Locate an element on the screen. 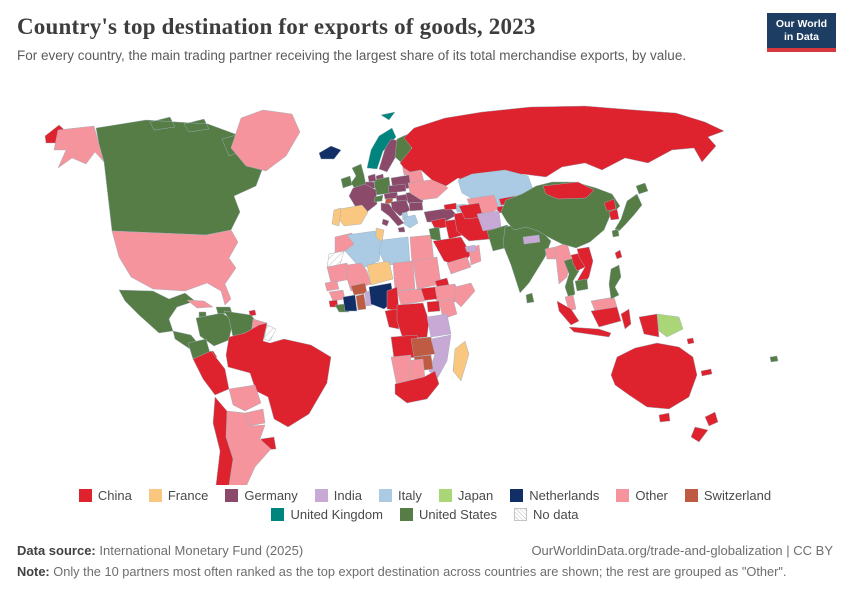  country-chad is located at coordinates (404, 276).